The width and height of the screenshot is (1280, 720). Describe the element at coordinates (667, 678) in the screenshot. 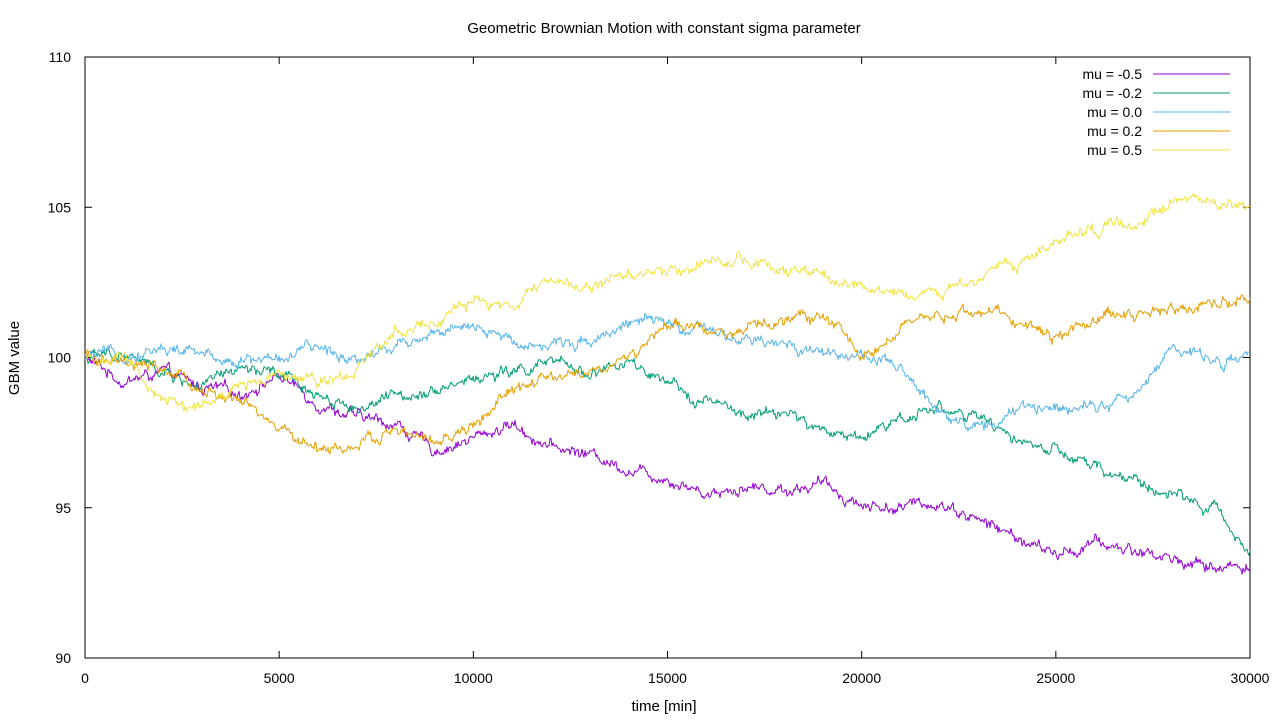

I see `x-tick-label: 15000` at that location.